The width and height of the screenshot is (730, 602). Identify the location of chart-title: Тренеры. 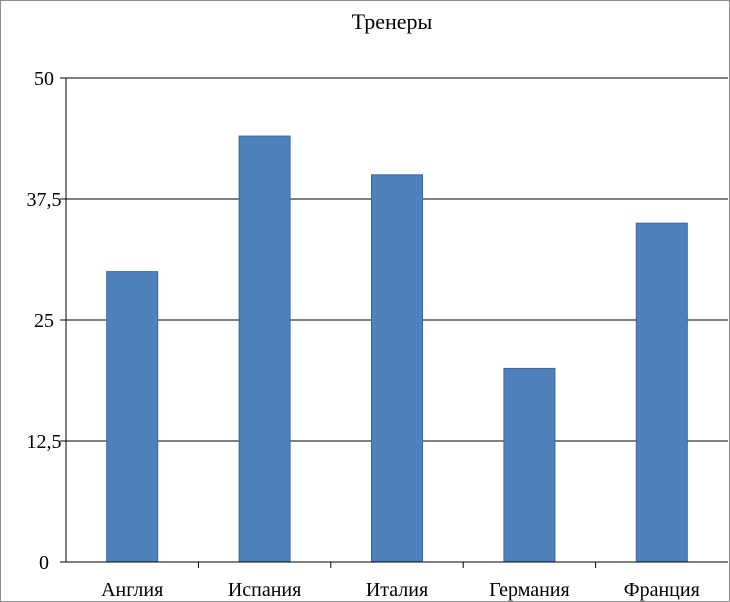
(392, 21).